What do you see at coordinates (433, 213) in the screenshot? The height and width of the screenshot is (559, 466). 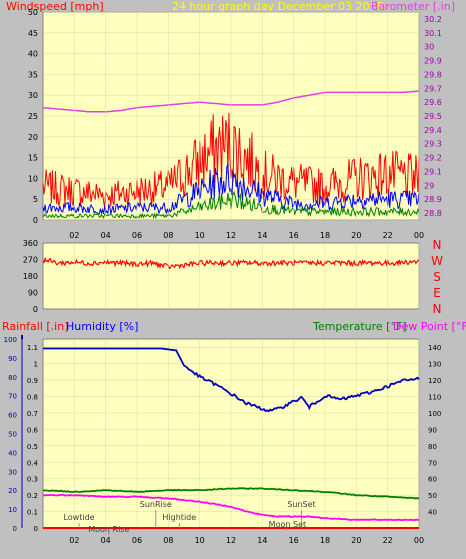 I see `barometer-tick-label: 28.8` at bounding box center [433, 213].